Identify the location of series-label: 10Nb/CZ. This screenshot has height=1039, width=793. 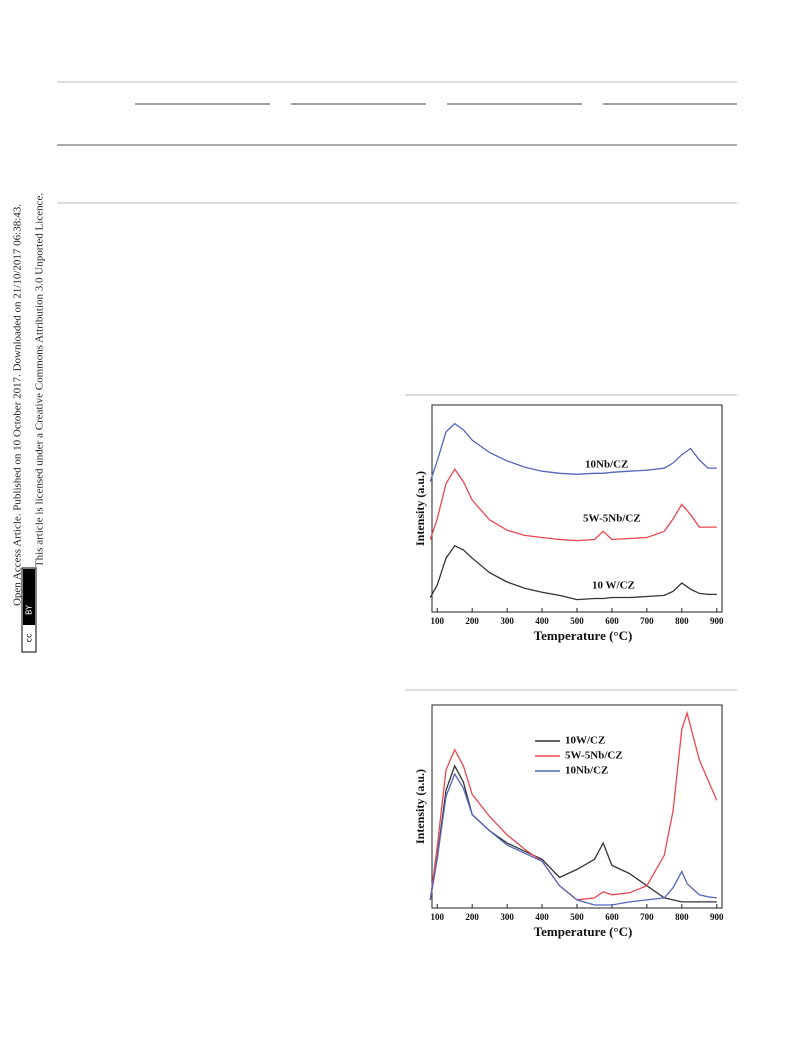
(606, 465).